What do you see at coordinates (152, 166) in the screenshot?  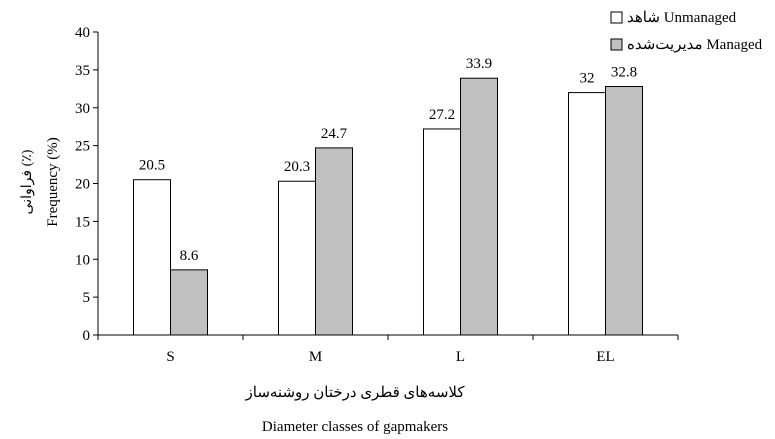 I see `data-label: 20.5` at bounding box center [152, 166].